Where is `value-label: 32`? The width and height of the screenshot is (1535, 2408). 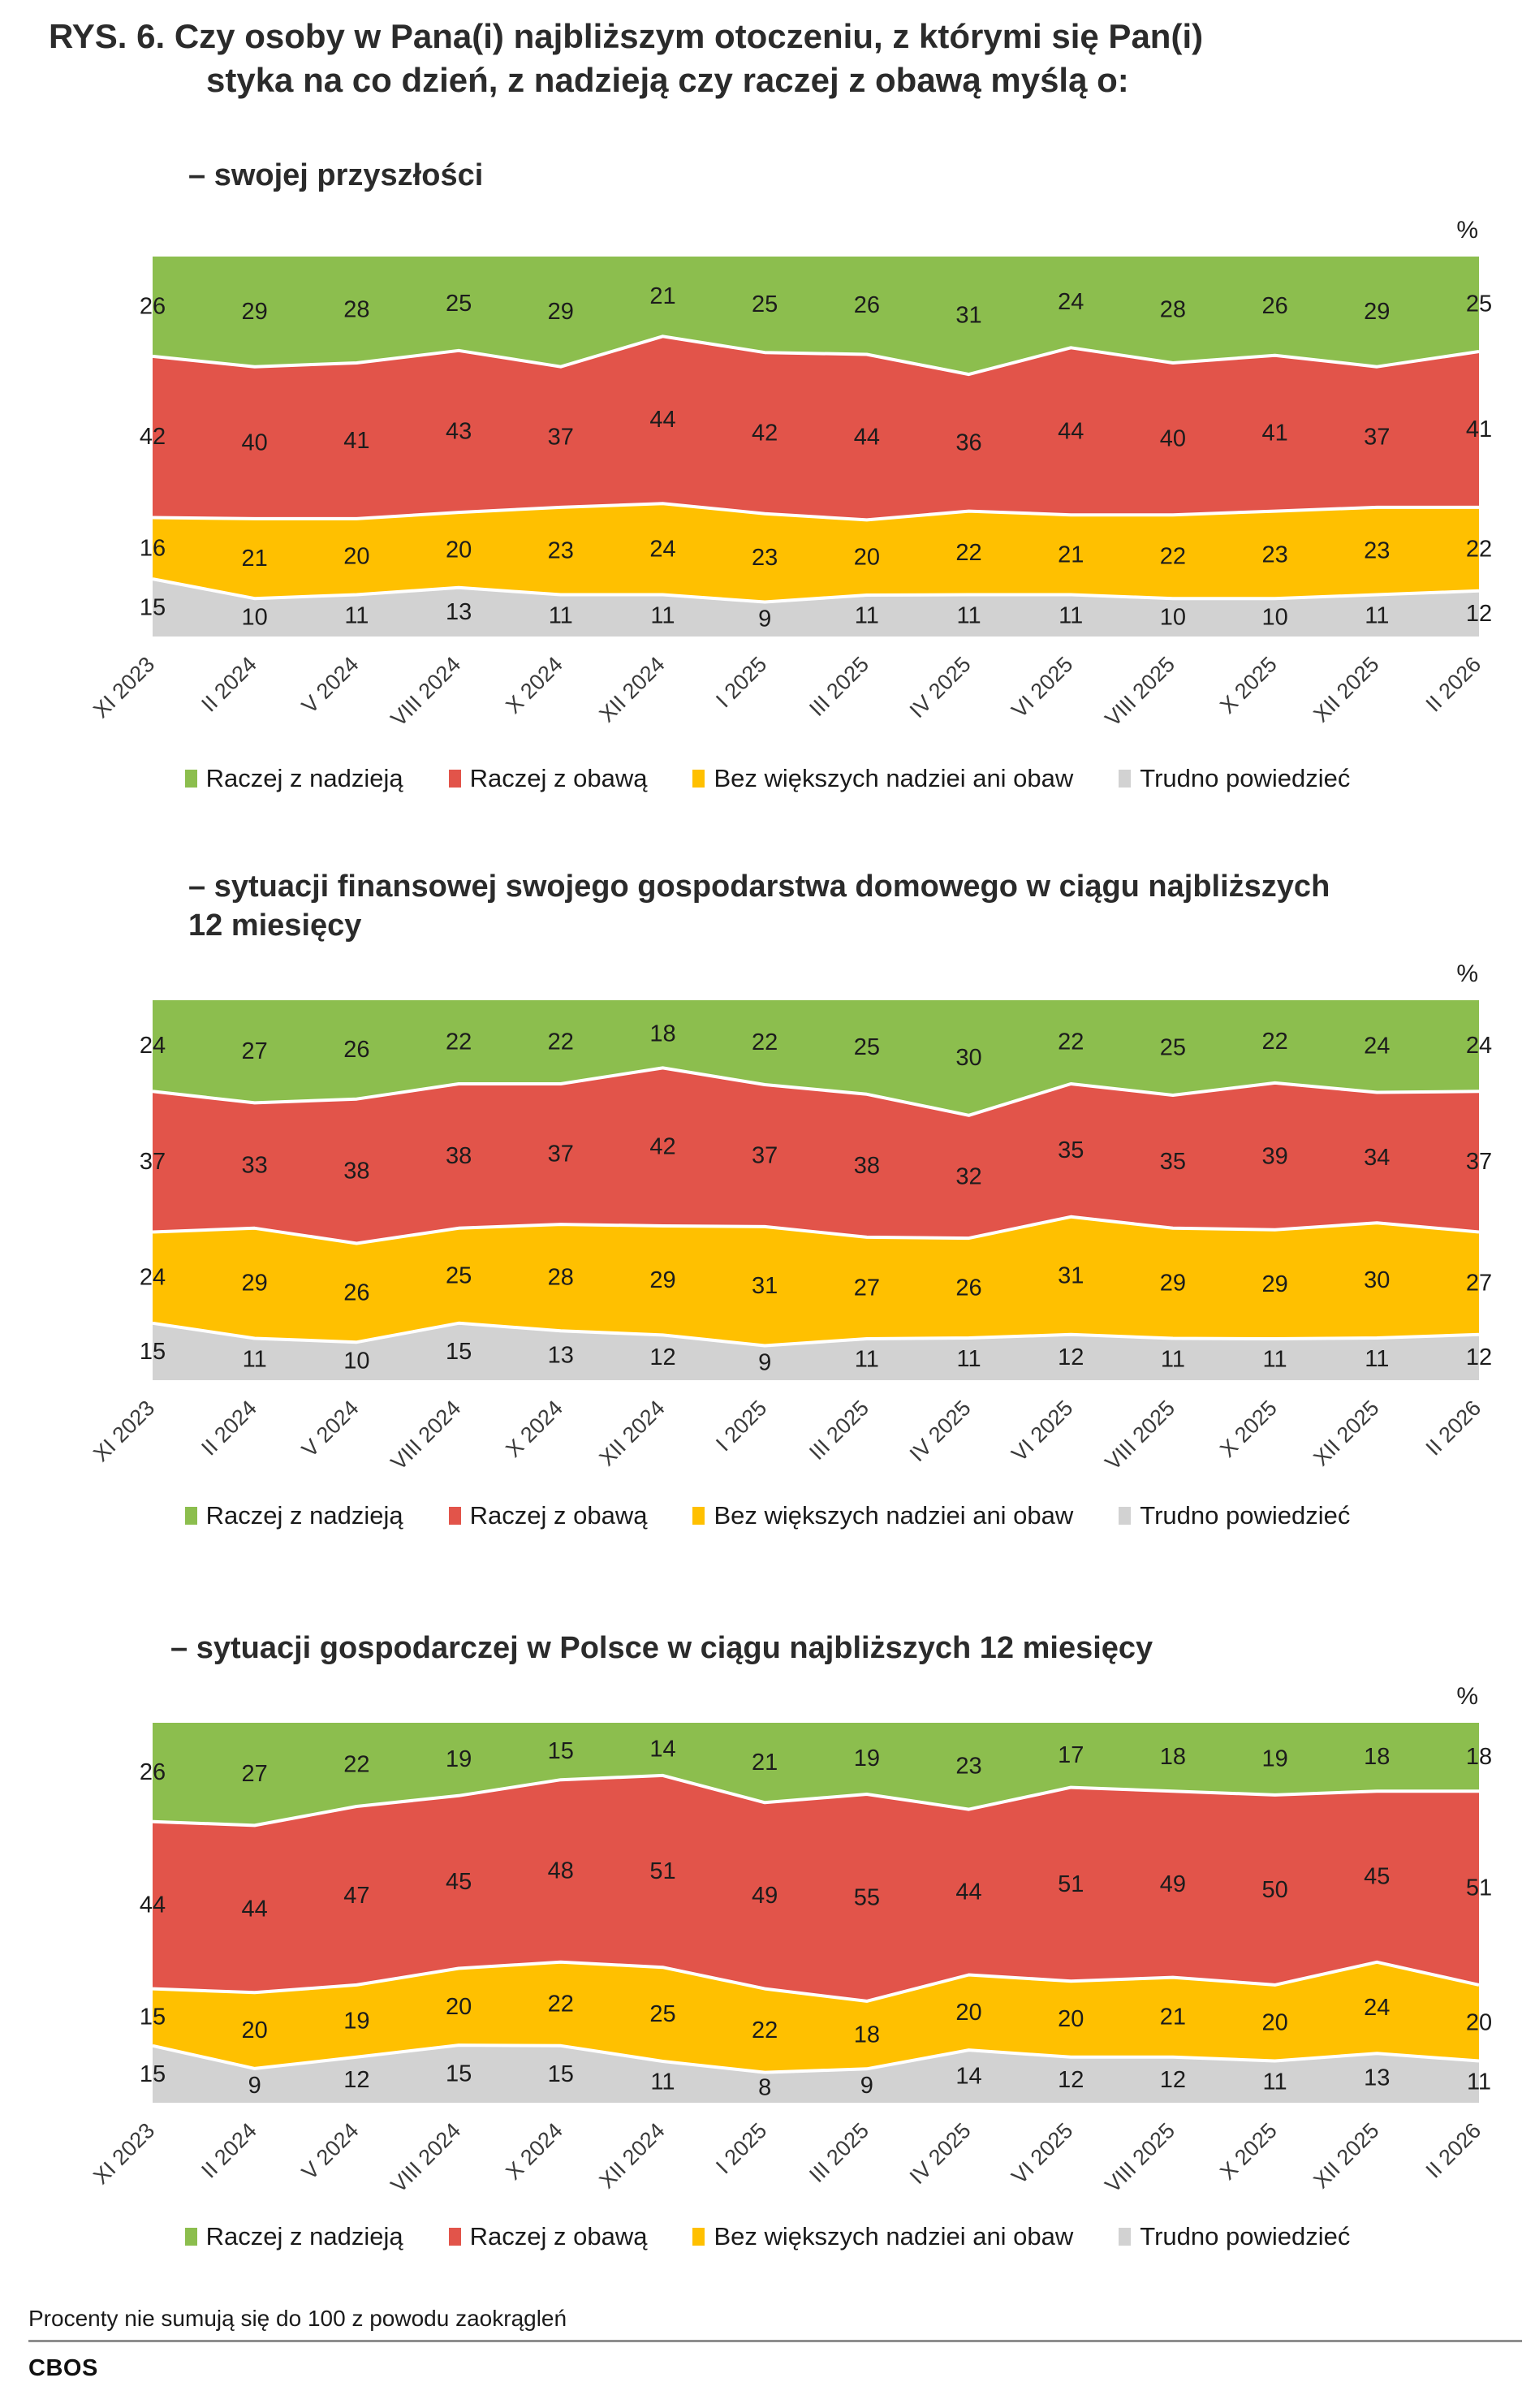 value-label: 32 is located at coordinates (968, 1177).